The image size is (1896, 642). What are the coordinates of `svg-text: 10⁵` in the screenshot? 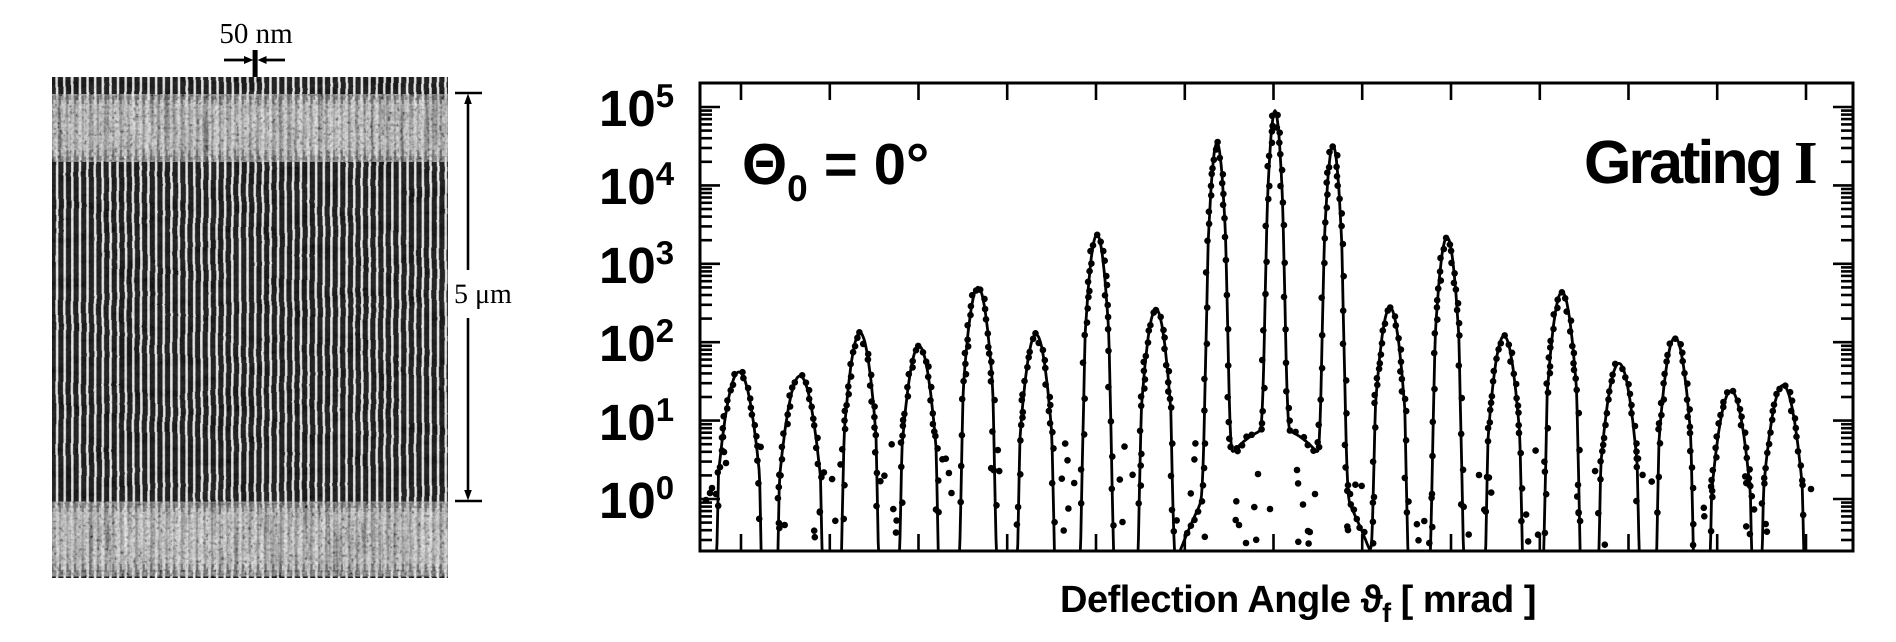 It's located at (636, 107).